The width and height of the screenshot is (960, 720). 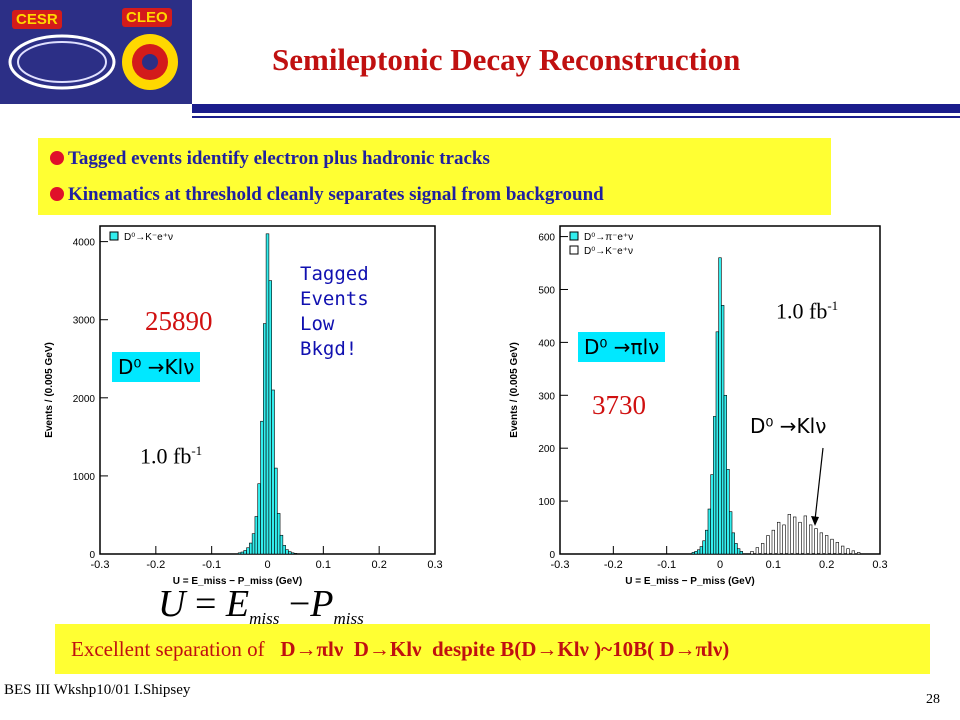 I want to click on y-tick-label: 2000, so click(x=84, y=399).